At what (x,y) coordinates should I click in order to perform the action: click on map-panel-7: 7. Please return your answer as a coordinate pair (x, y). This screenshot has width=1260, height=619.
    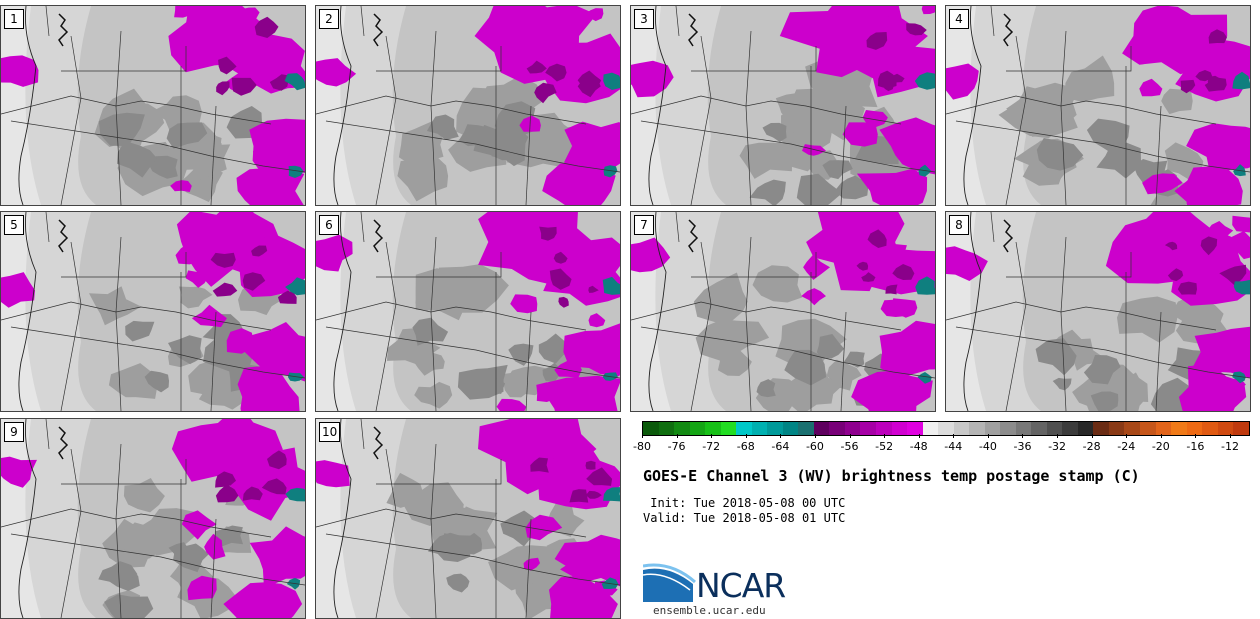
    Looking at the image, I should click on (783, 311).